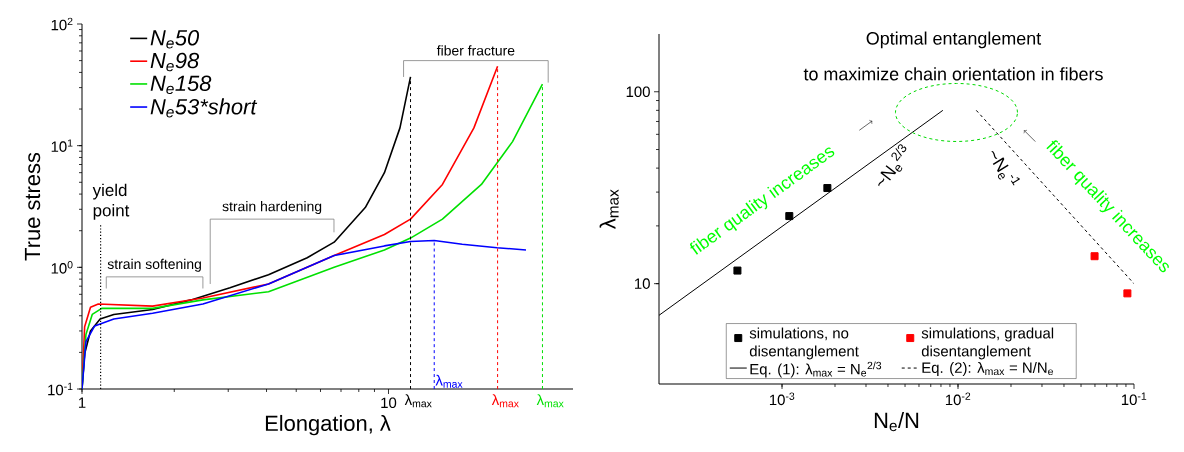  What do you see at coordinates (638, 92) in the screenshot?
I see `y-tick-label: 100` at bounding box center [638, 92].